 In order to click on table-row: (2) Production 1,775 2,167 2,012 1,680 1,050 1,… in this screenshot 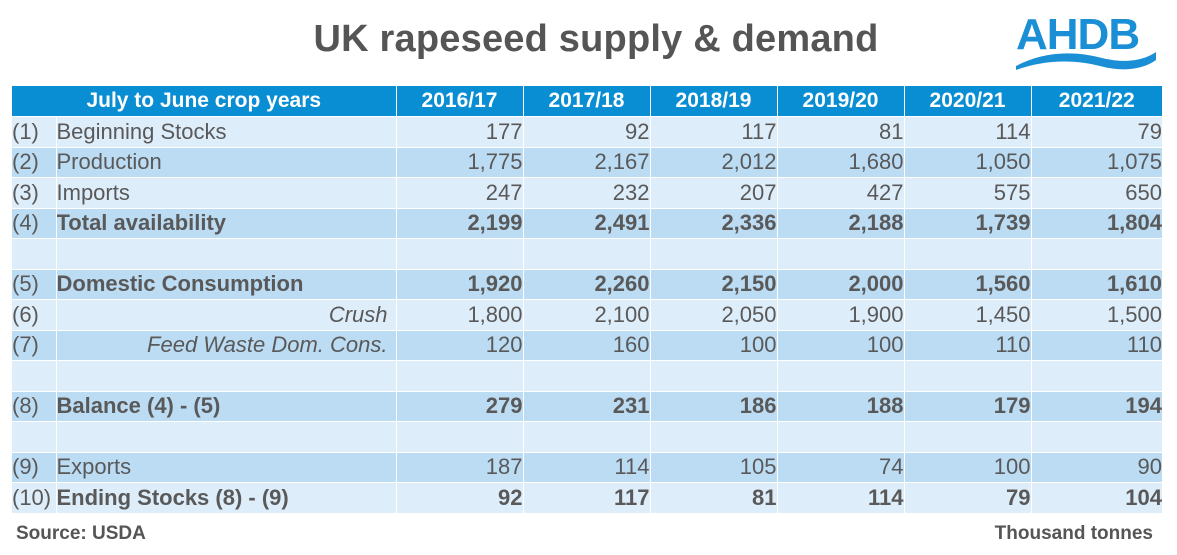, I will do `click(587, 162)`.